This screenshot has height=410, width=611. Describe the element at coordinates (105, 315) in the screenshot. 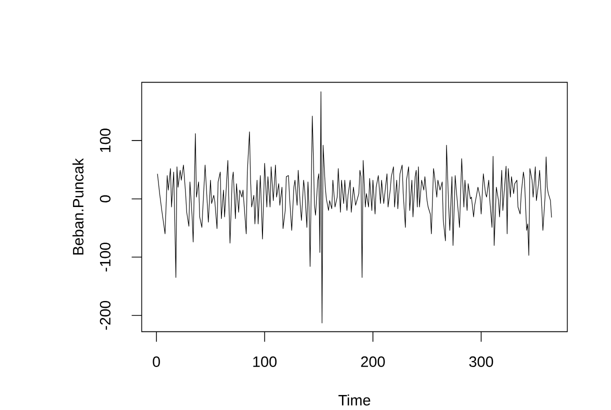

I see `y-tick-label: -200` at that location.